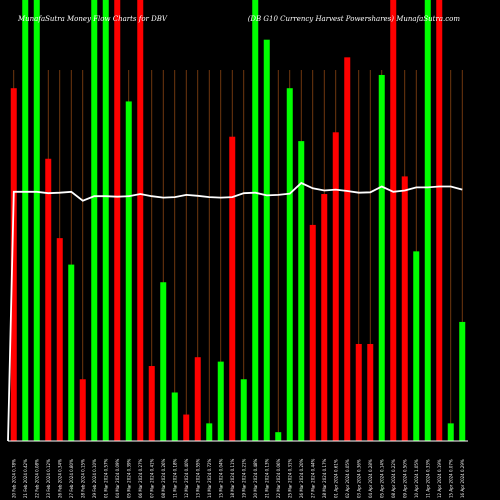 This screenshot has width=500, height=500. I want to click on x-tick-label: 18 Mar 2024 0.11%, so click(232, 478).